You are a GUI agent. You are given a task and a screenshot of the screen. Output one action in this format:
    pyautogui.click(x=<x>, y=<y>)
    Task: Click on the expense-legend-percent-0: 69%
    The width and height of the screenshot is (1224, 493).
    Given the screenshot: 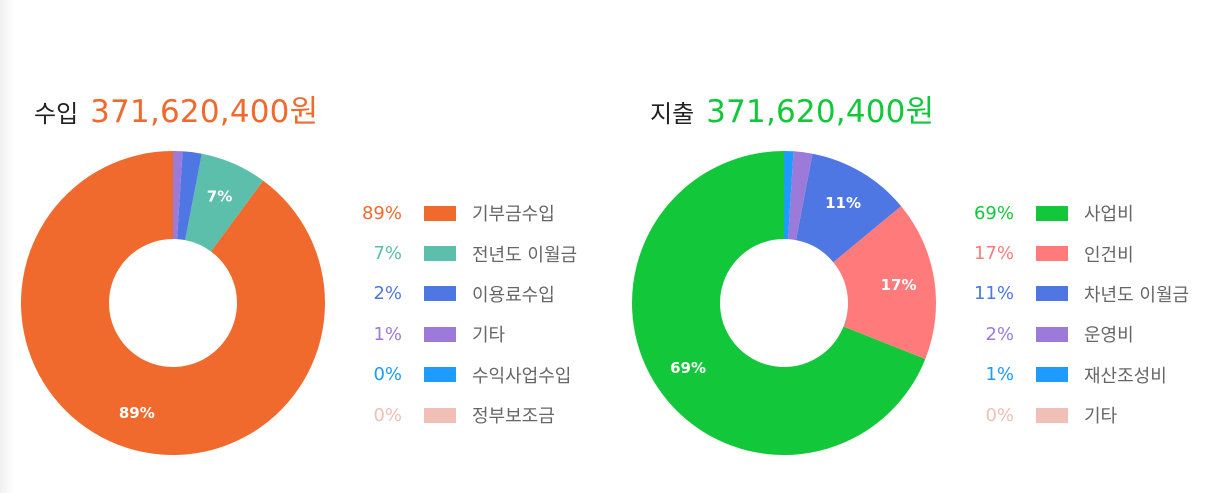 What is the action you would take?
    pyautogui.click(x=993, y=213)
    